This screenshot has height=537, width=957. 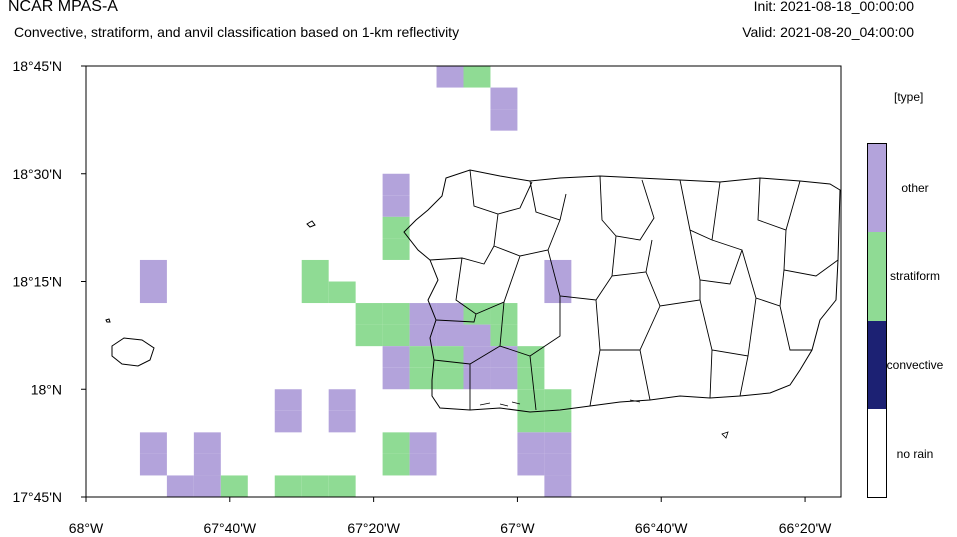 What do you see at coordinates (914, 276) in the screenshot?
I see `legend-label-stratiform: stratiform` at bounding box center [914, 276].